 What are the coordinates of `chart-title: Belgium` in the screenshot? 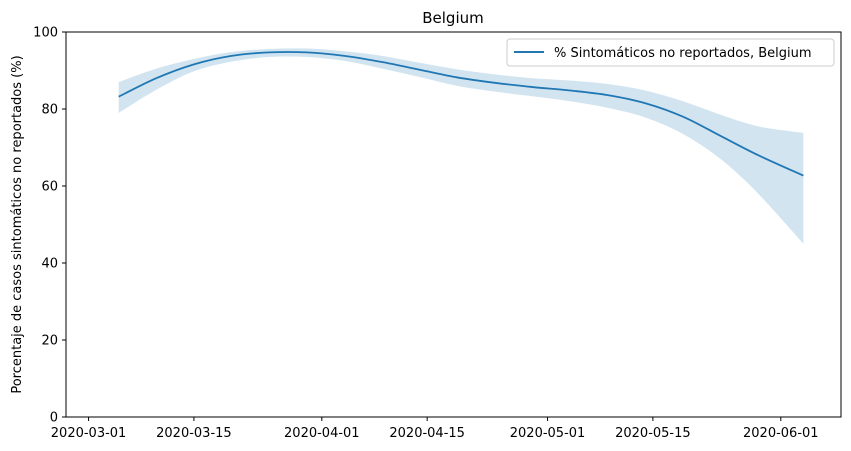 It's located at (453, 18).